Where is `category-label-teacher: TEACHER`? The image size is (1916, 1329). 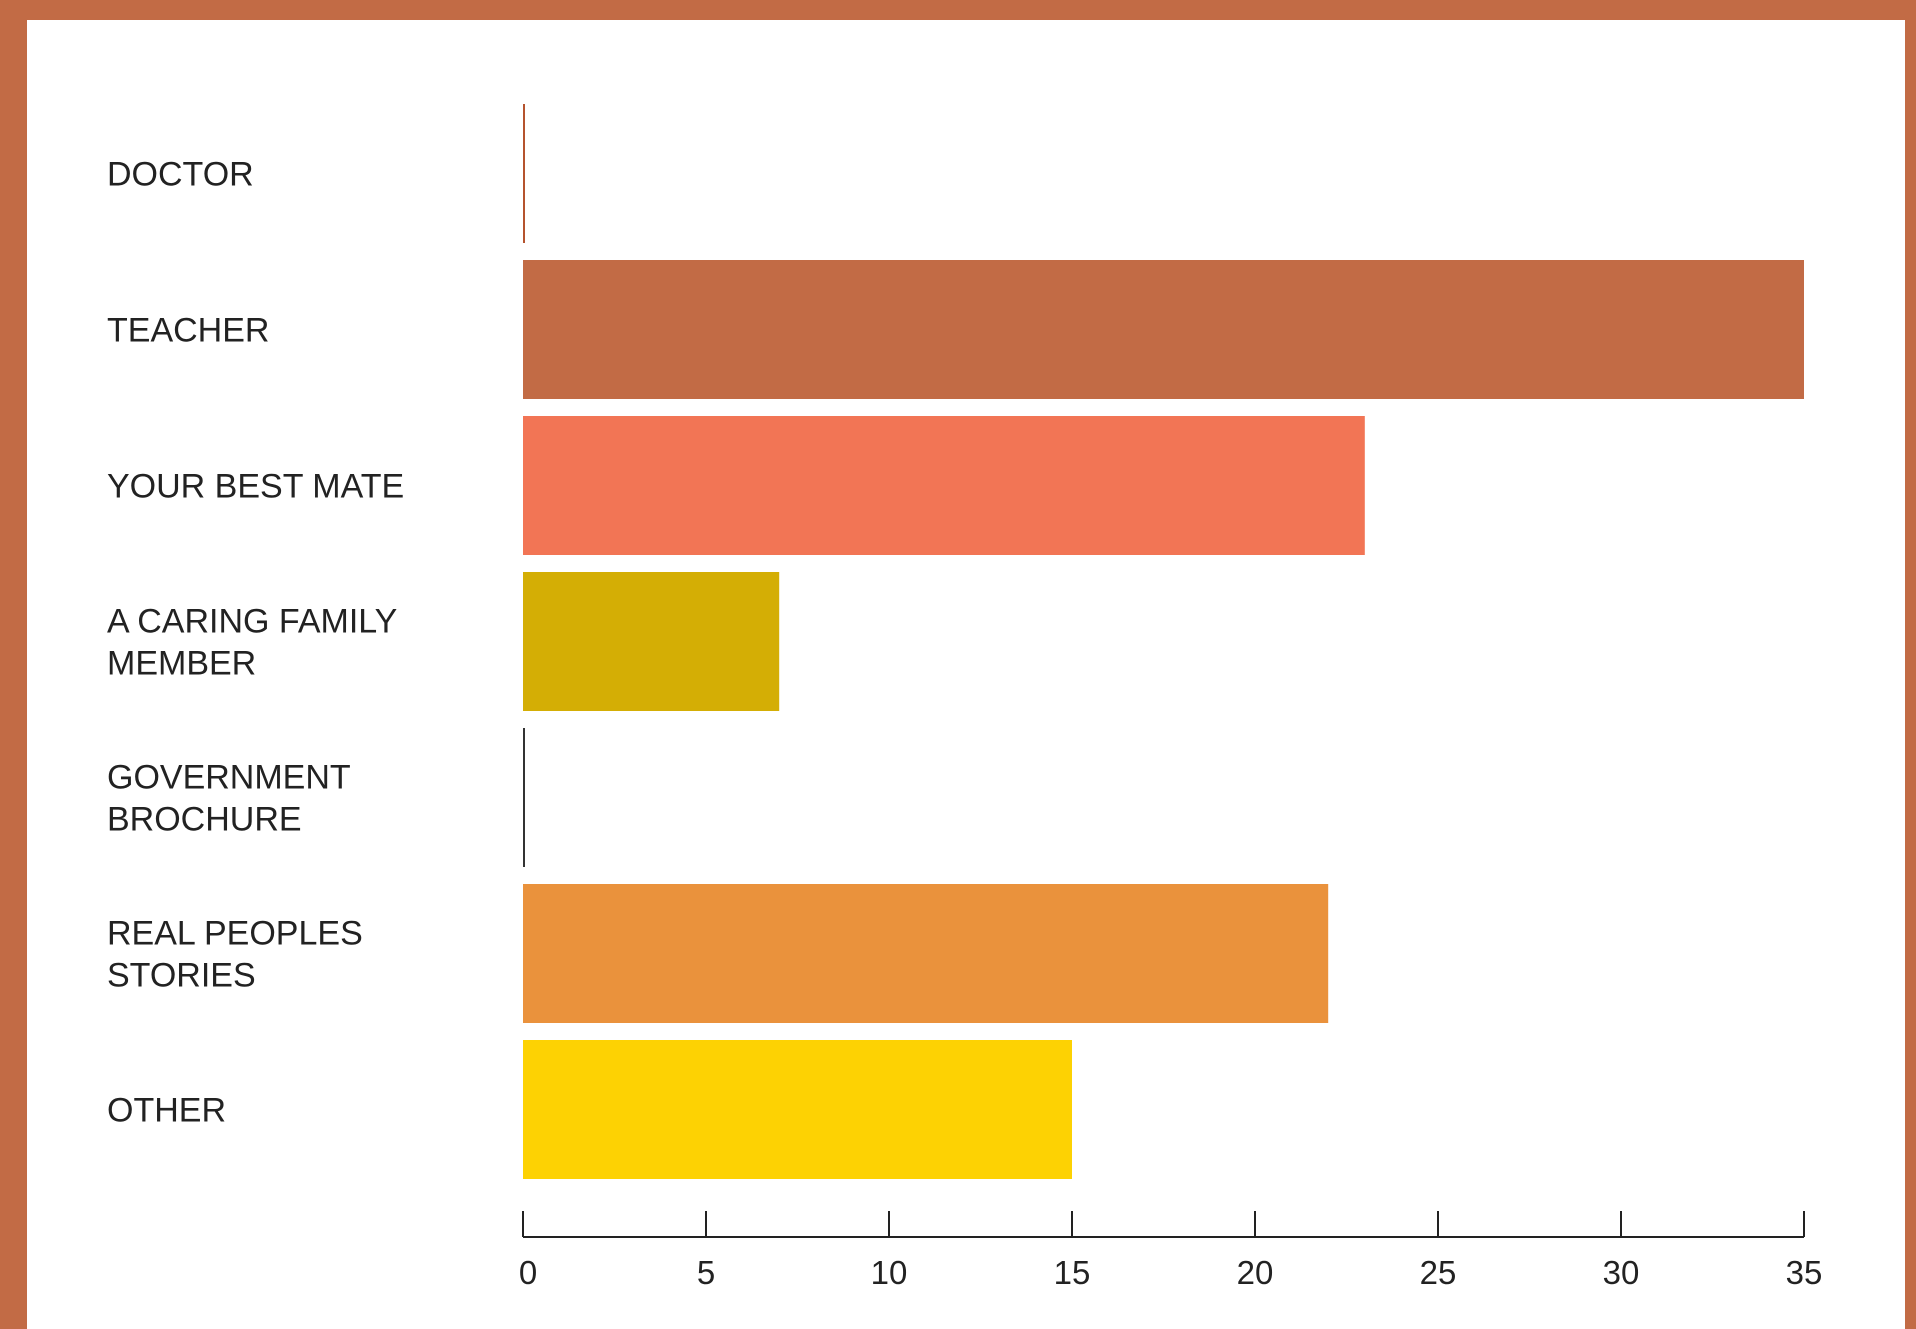 category-label-teacher: TEACHER is located at coordinates (188, 331).